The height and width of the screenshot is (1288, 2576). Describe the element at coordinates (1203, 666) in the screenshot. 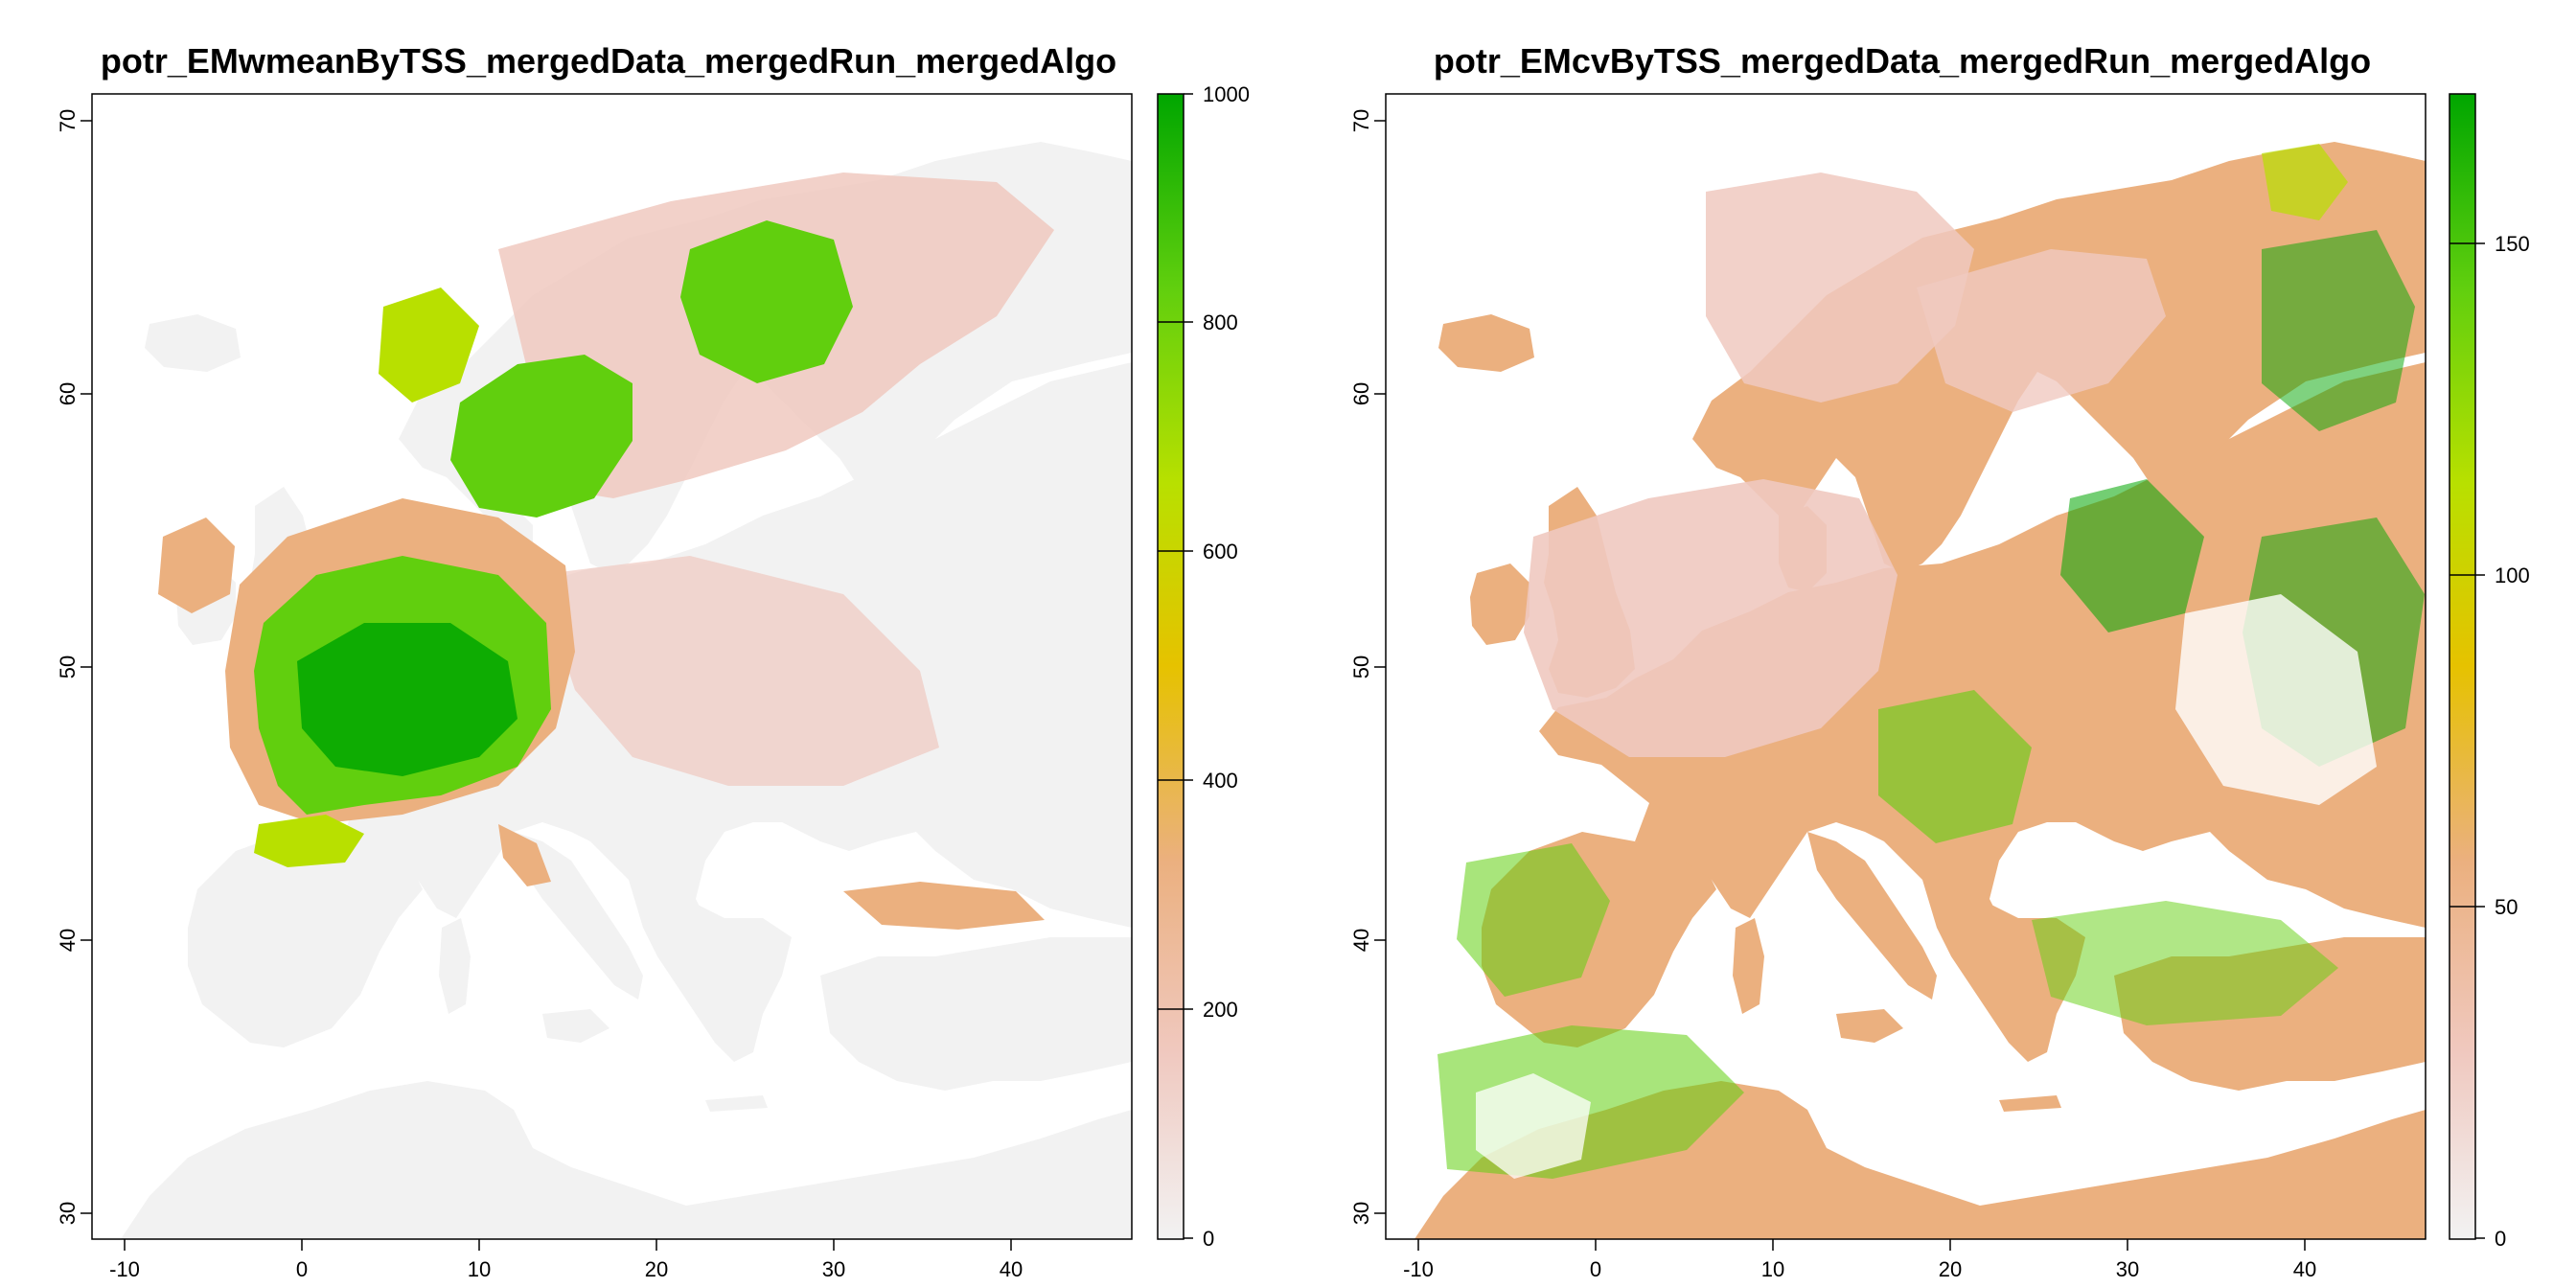

I see `legend-left: 0 200 400 600 800 1000` at that location.